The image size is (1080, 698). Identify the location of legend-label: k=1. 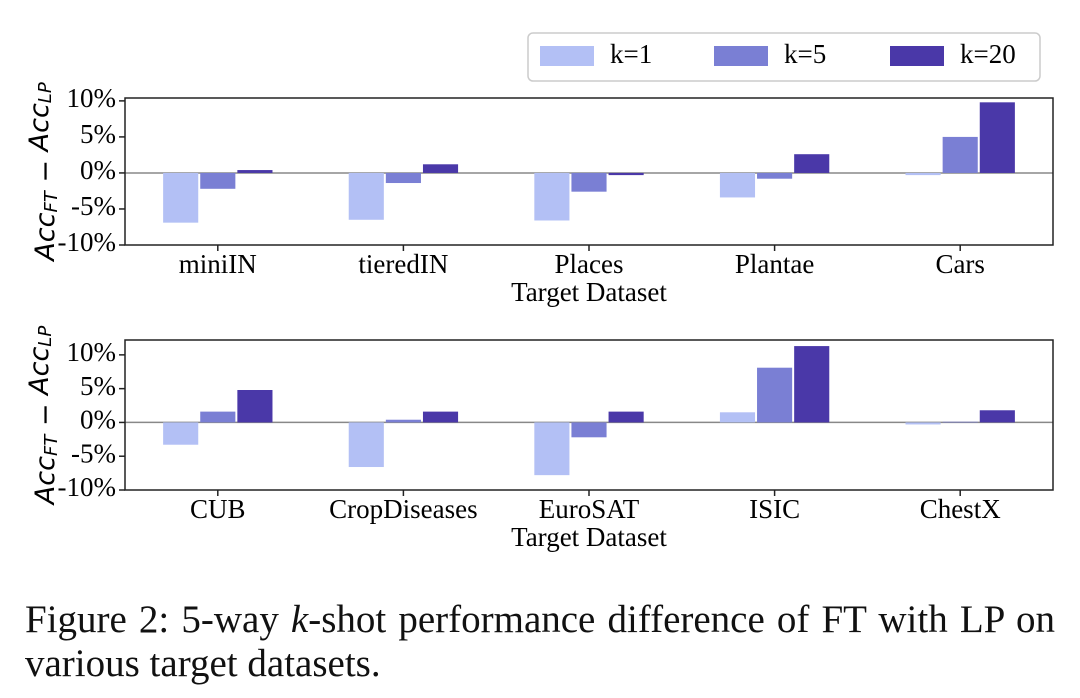
(631, 54).